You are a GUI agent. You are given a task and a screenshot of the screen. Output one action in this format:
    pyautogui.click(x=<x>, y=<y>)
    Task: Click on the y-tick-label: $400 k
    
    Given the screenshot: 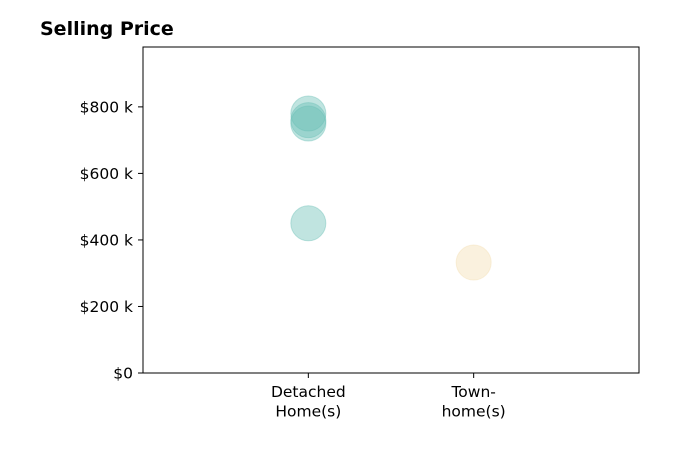 What is the action you would take?
    pyautogui.click(x=106, y=240)
    